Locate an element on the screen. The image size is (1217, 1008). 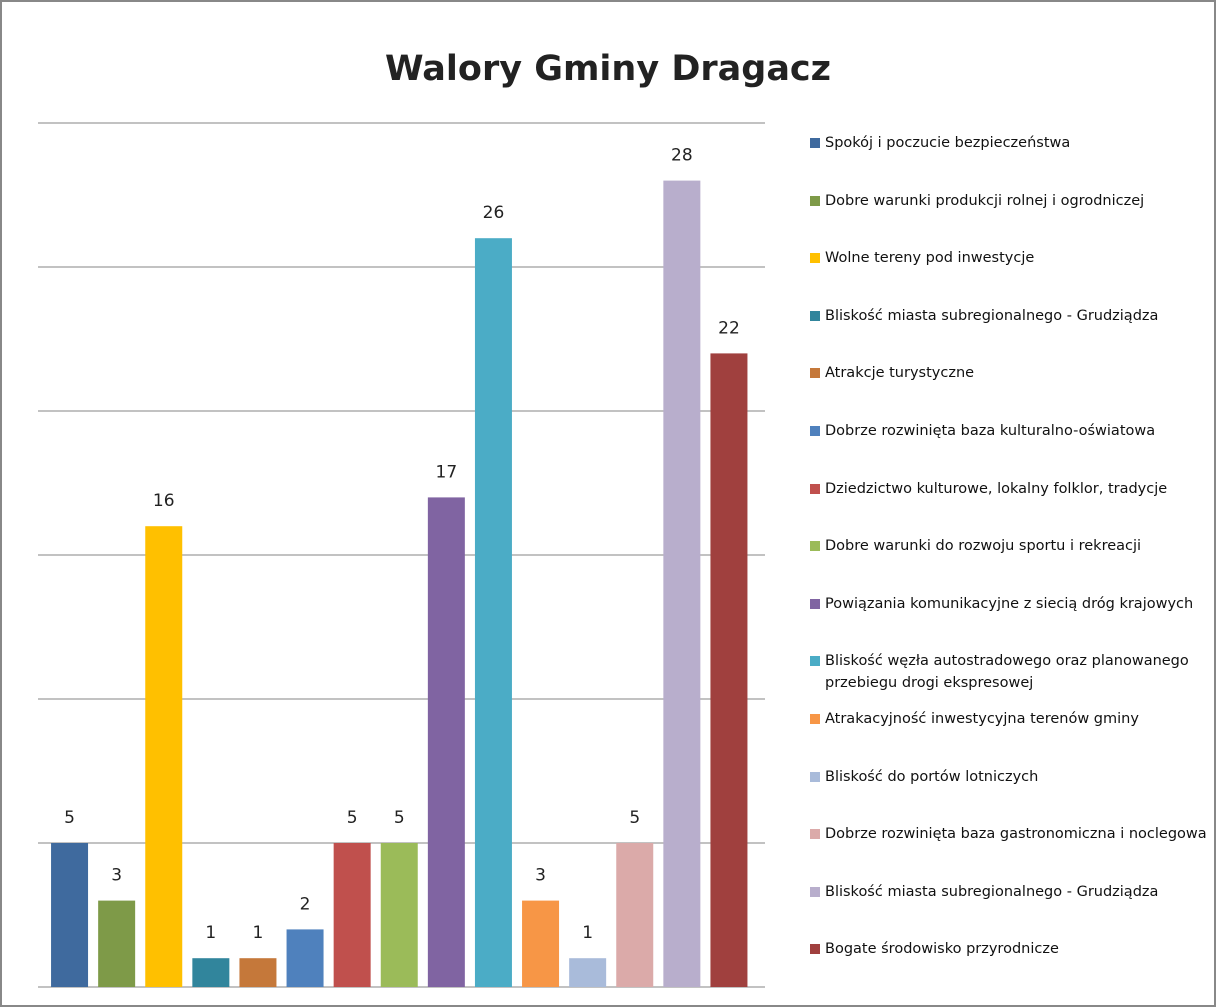
legend-item: Bogate środowisko przyrodnicze is located at coordinates (1008, 949).